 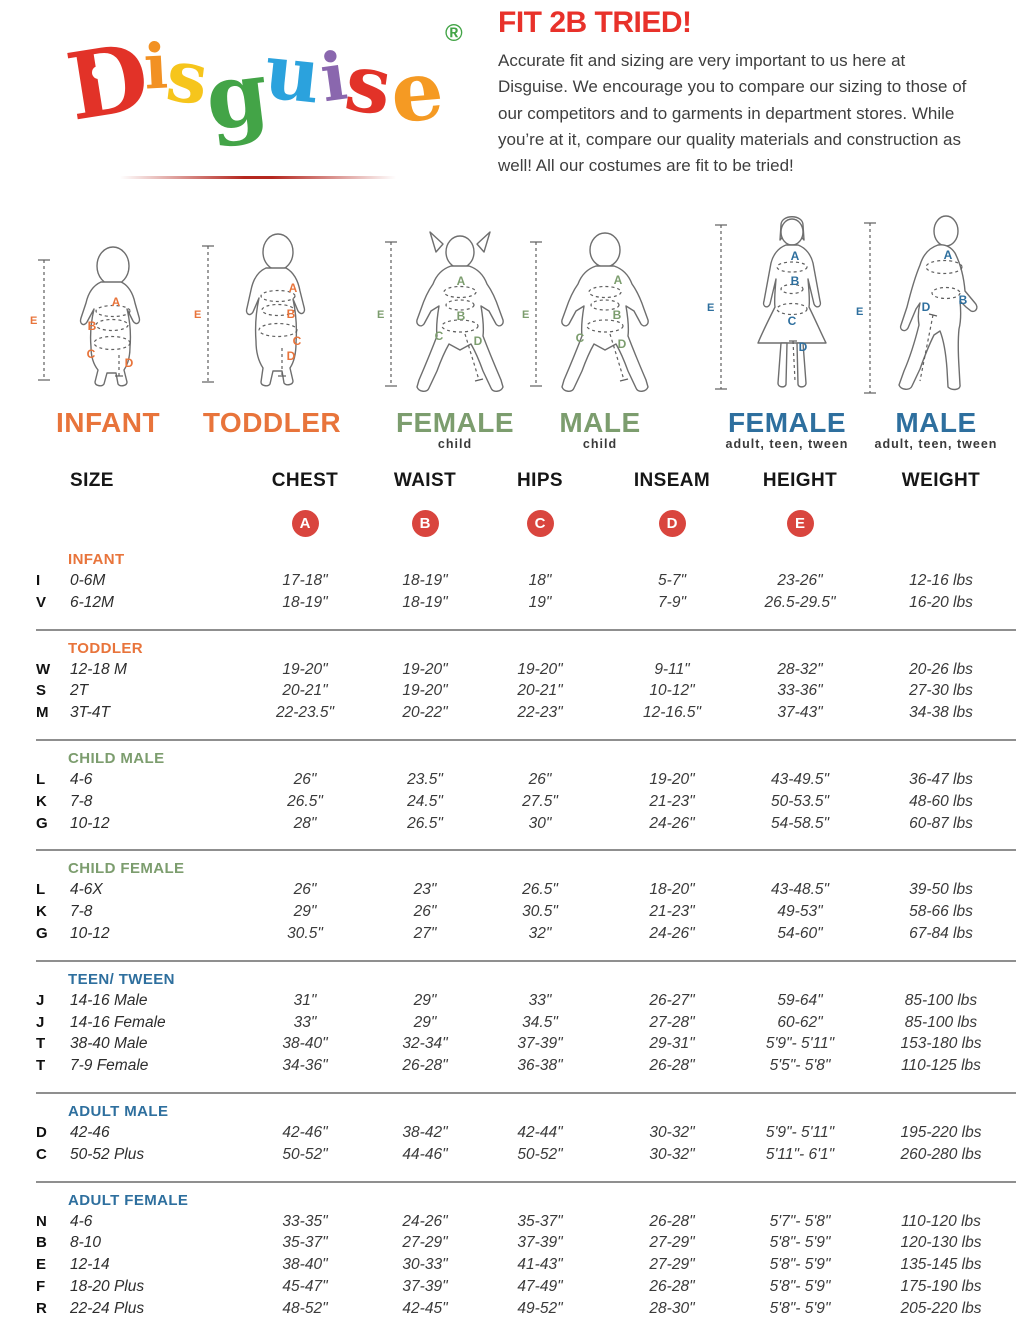 What do you see at coordinates (460, 328) in the screenshot?
I see `body-outline` at bounding box center [460, 328].